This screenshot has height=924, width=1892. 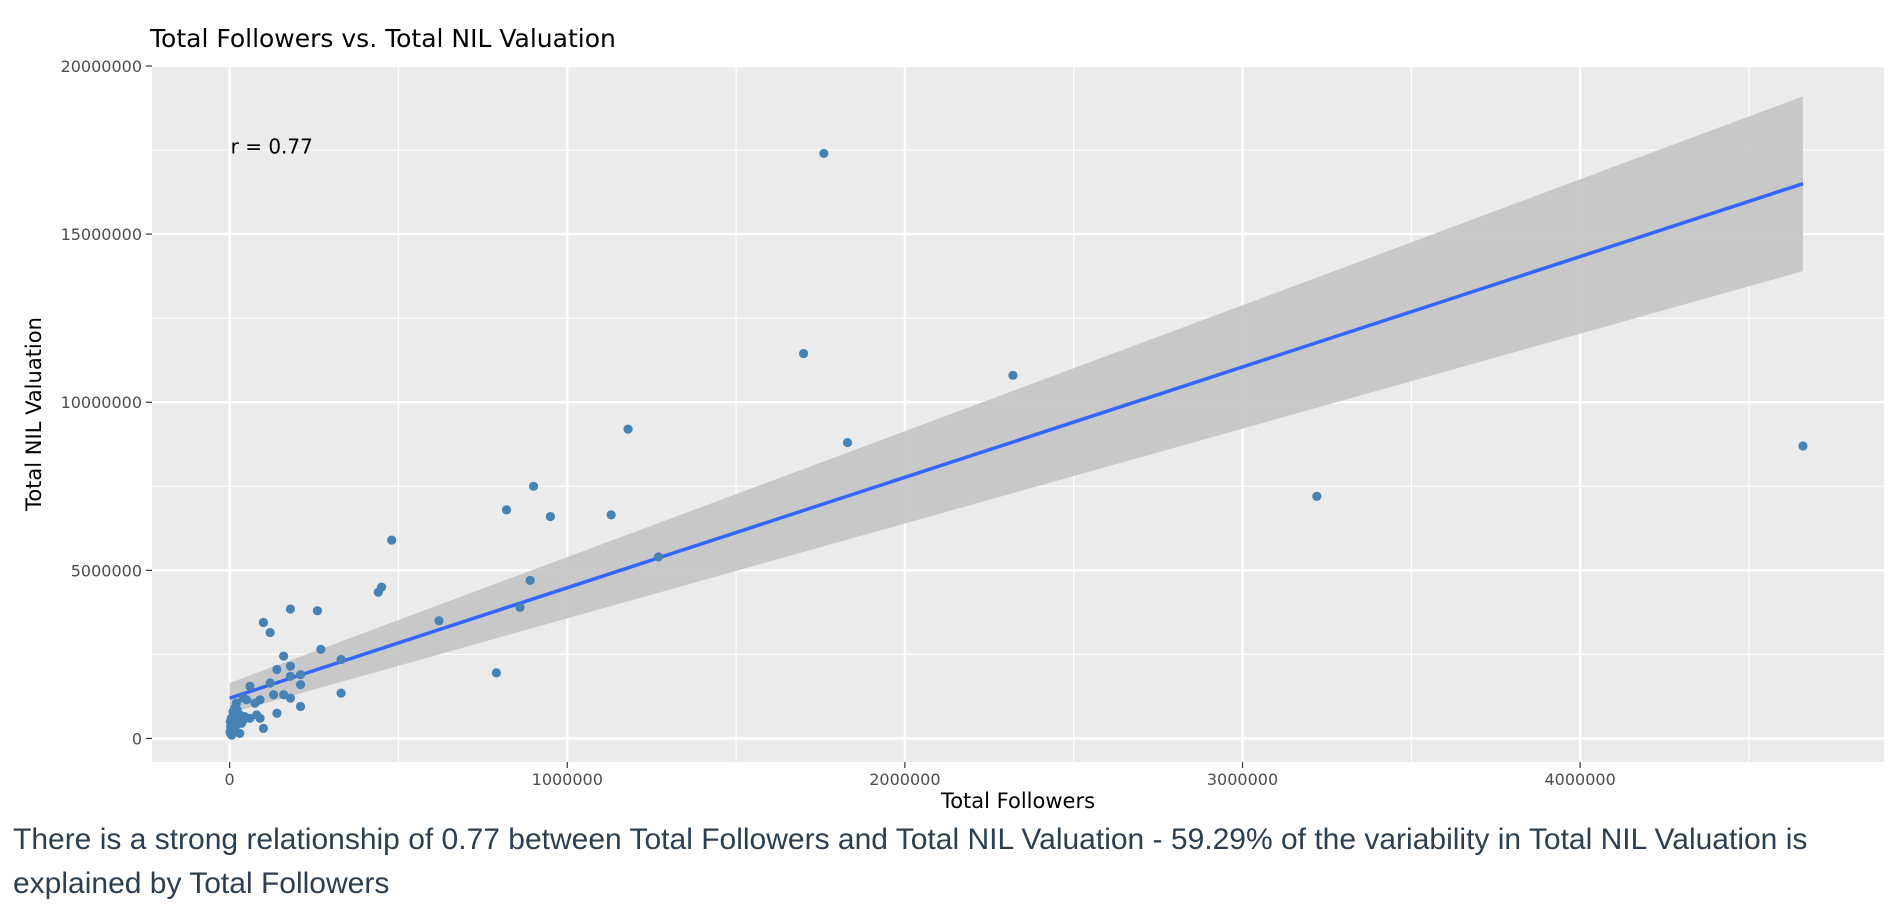 I want to click on x-tick-label: 0, so click(x=230, y=779).